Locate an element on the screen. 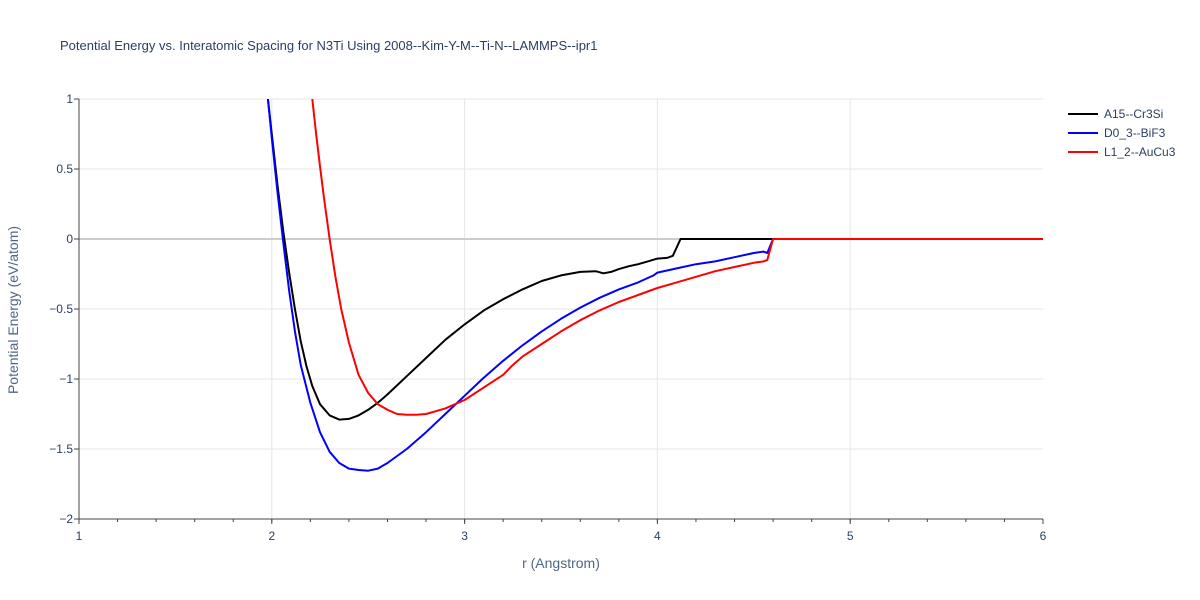  x-tick-label: 2 is located at coordinates (271, 536).